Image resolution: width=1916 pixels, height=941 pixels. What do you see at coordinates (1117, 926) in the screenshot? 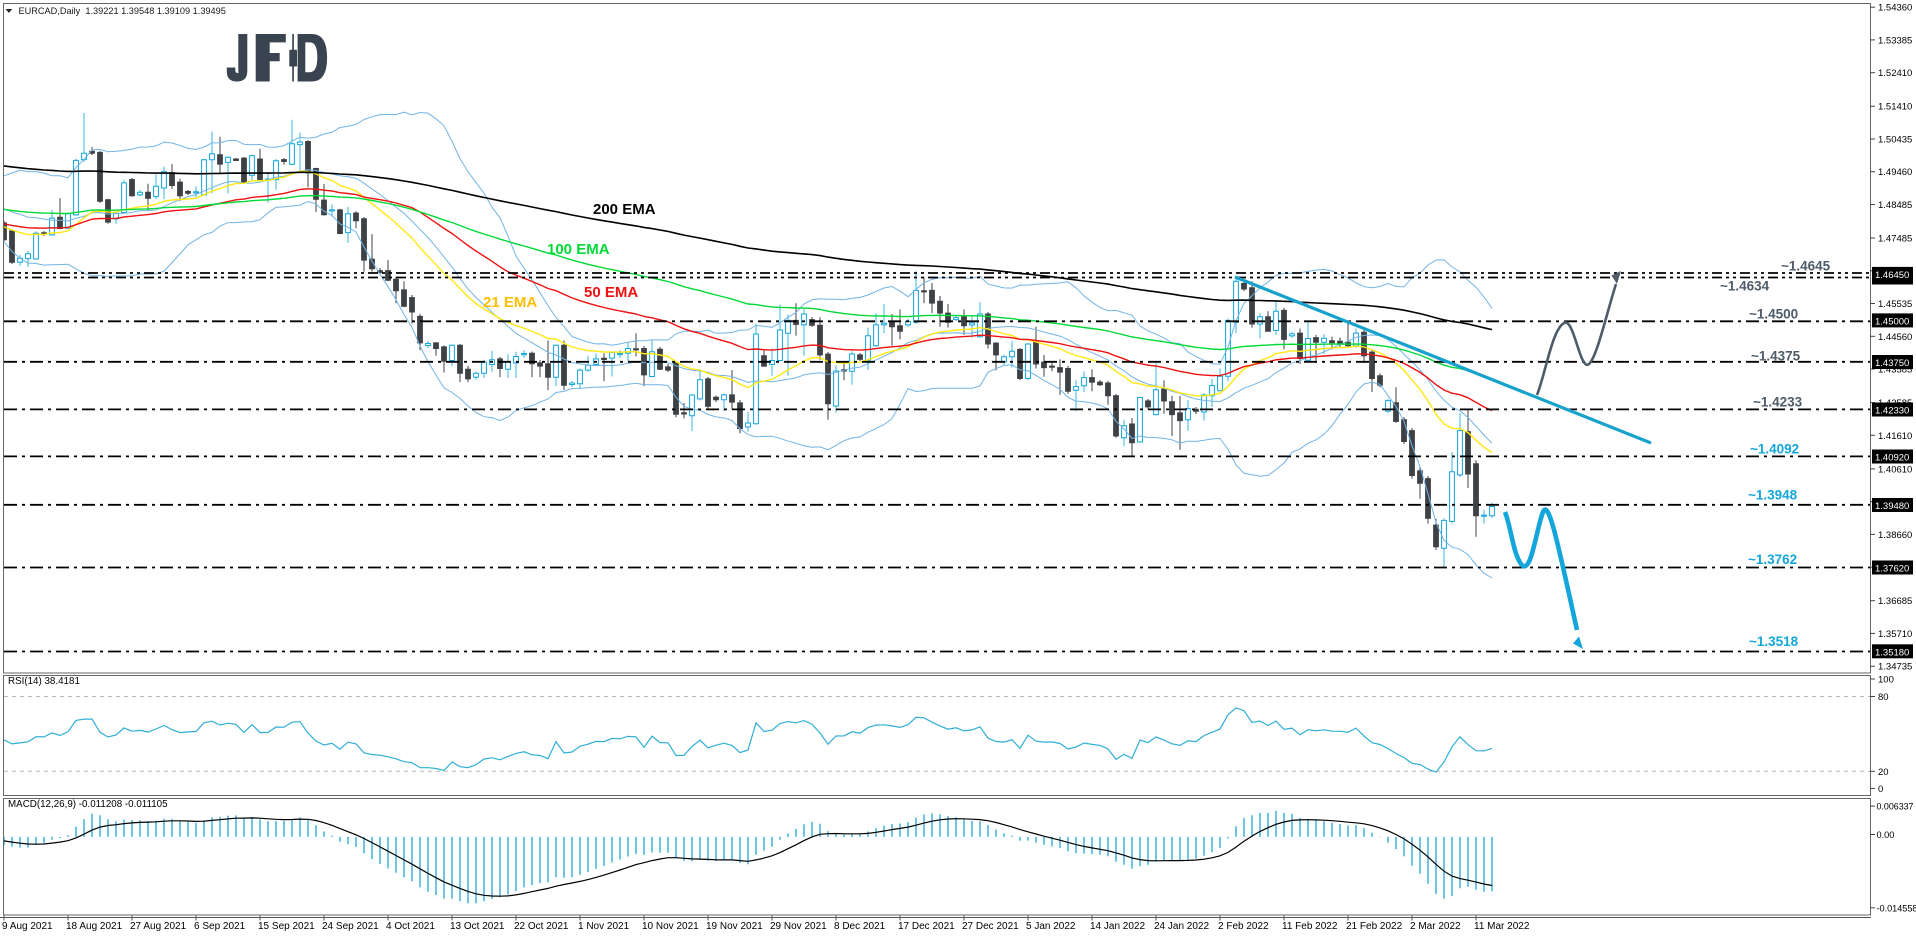
I see `svg-text: 14 Jan 2022` at bounding box center [1117, 926].